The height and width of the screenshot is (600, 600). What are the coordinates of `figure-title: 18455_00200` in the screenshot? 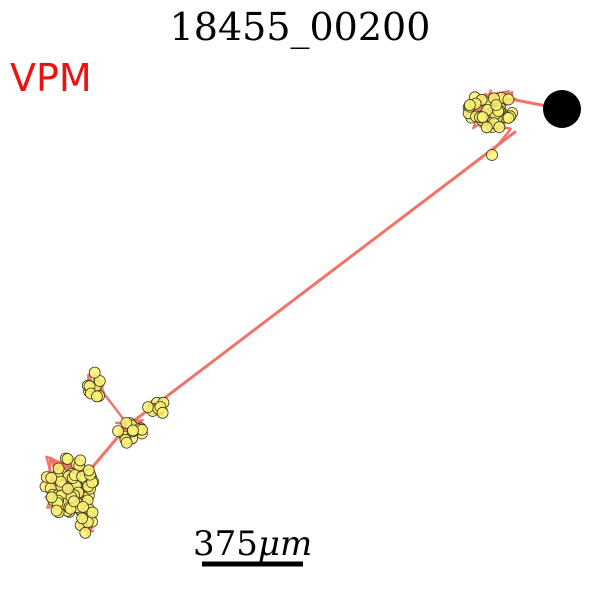 It's located at (300, 27).